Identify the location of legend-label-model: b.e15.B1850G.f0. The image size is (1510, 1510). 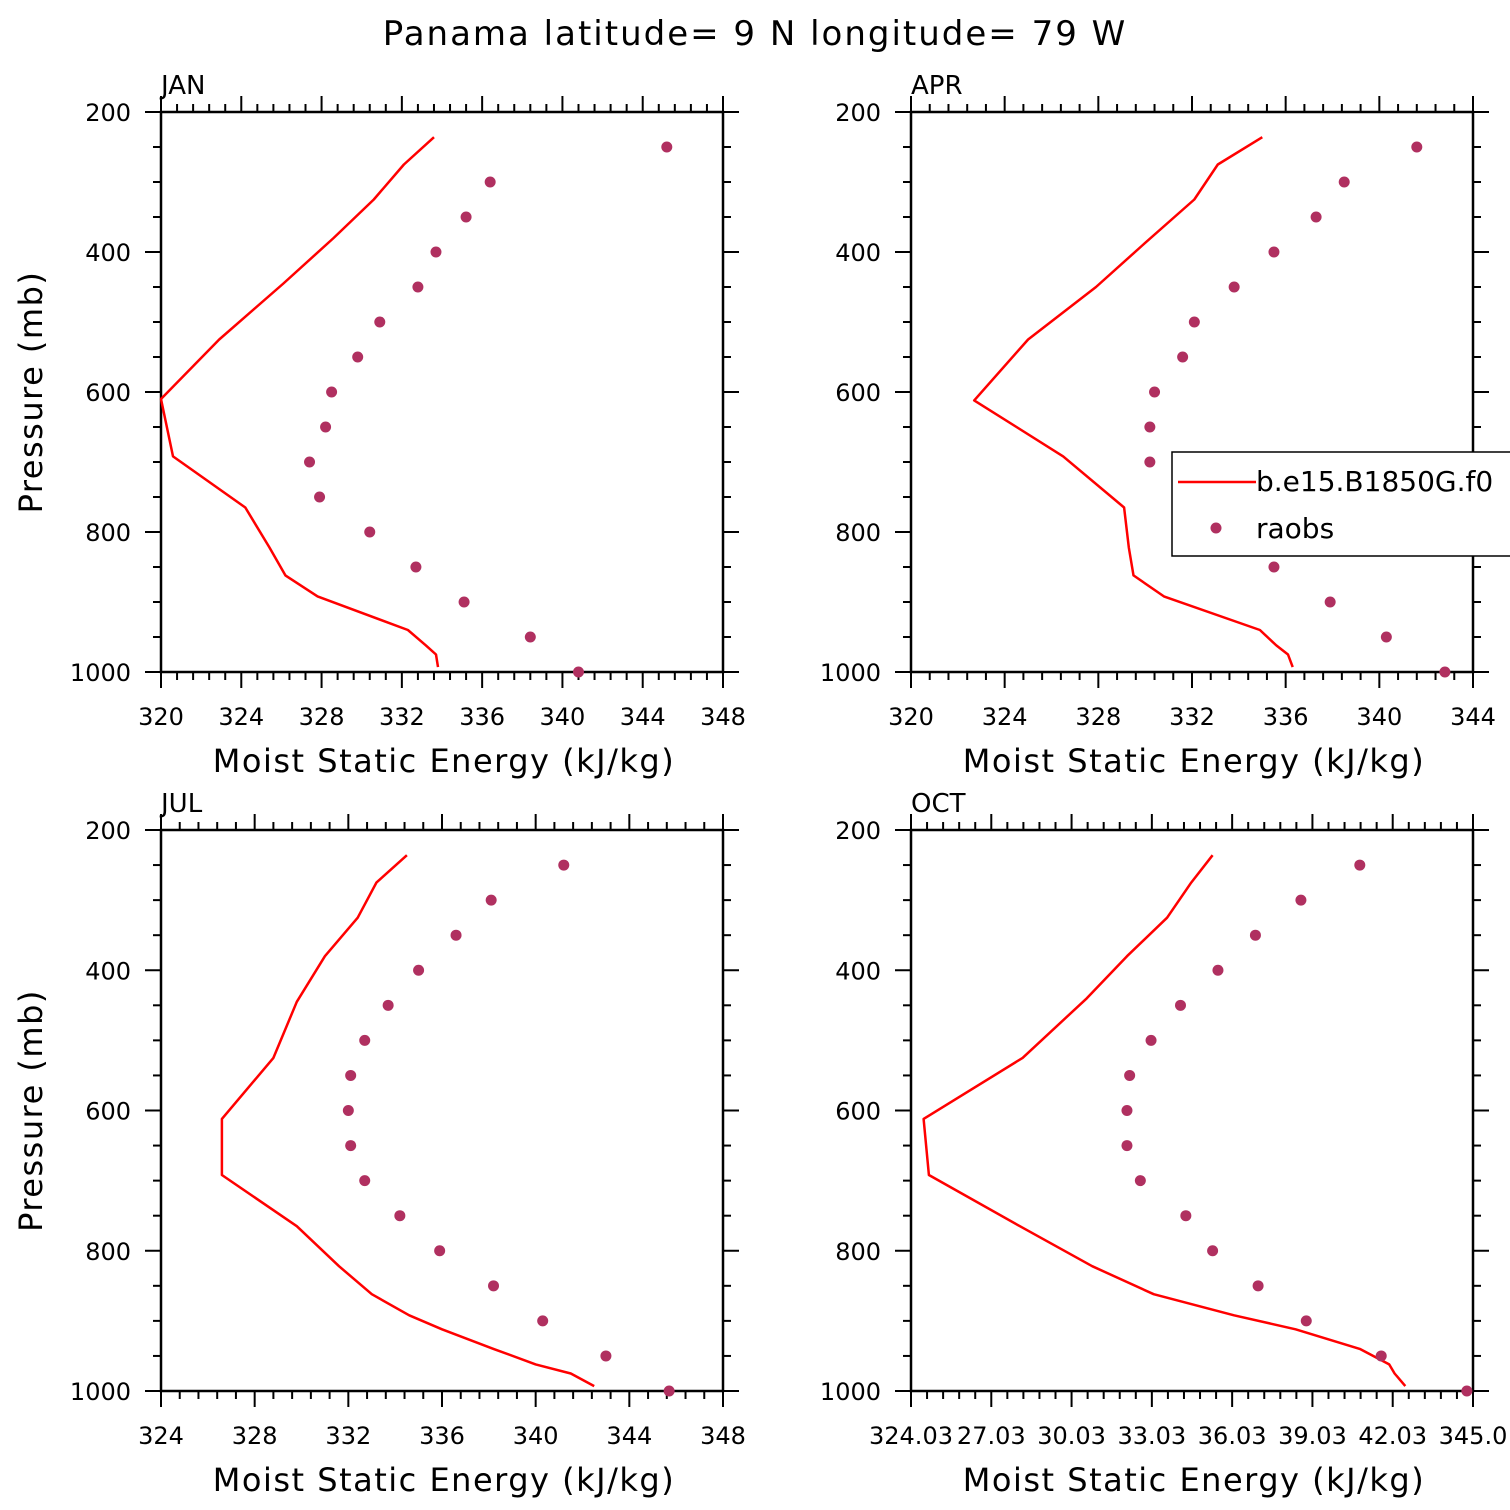
(1374, 481).